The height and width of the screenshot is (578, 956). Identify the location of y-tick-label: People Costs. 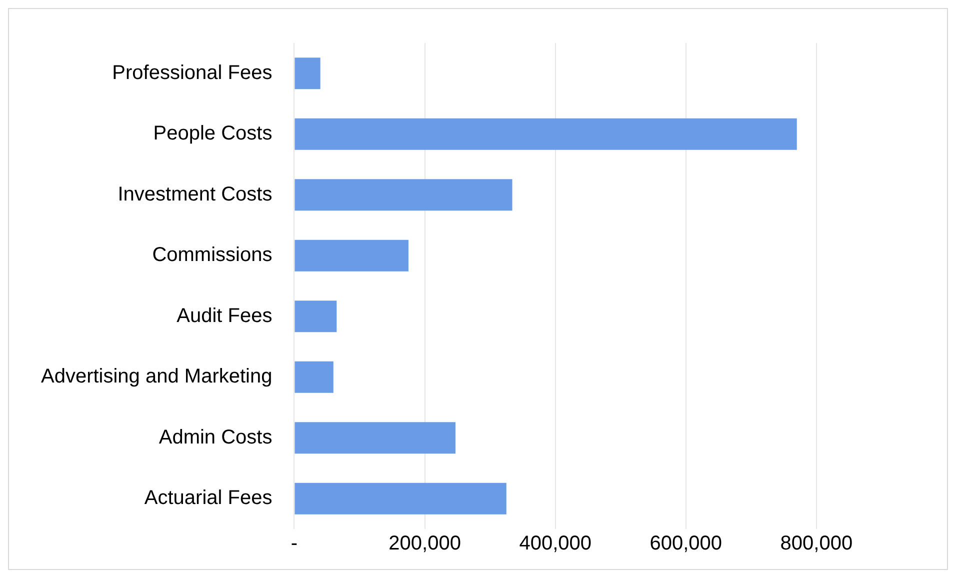
(212, 133).